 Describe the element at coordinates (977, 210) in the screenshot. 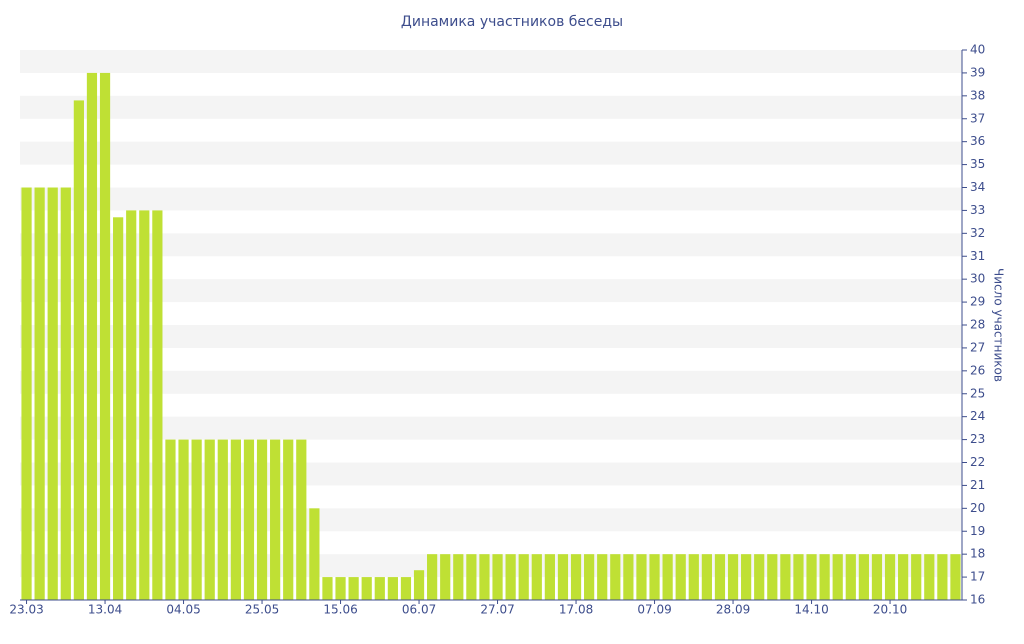

I see `y-tick-label: 33` at that location.